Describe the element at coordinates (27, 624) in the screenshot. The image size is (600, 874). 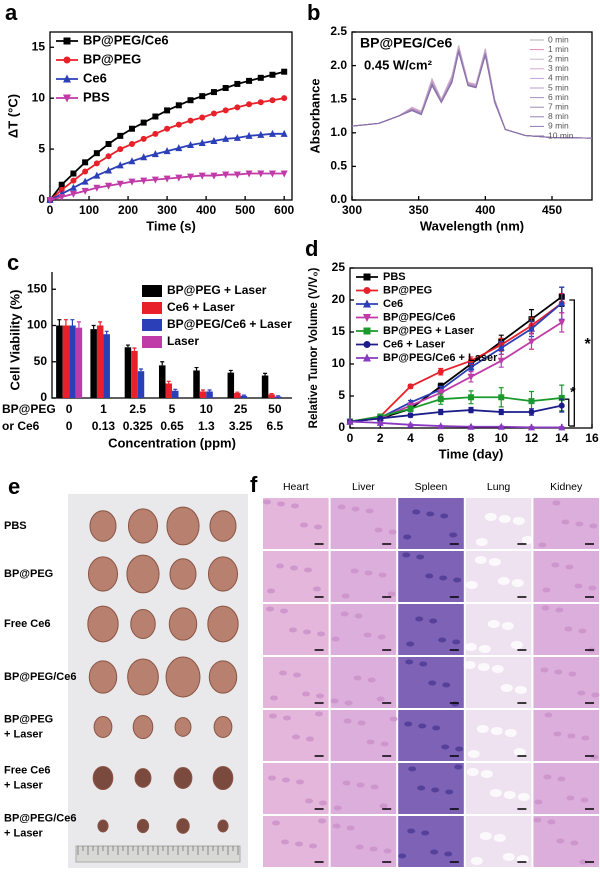
I see `row-label: Free Ce6` at that location.